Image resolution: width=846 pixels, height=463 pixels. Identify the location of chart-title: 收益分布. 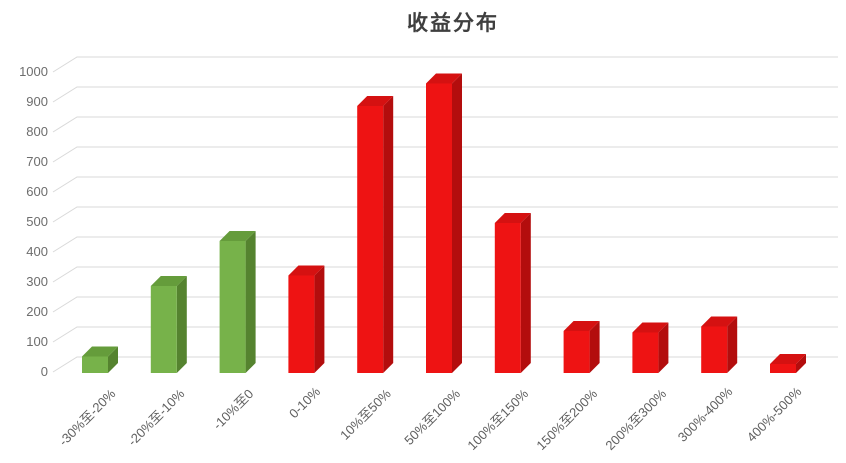
(453, 23).